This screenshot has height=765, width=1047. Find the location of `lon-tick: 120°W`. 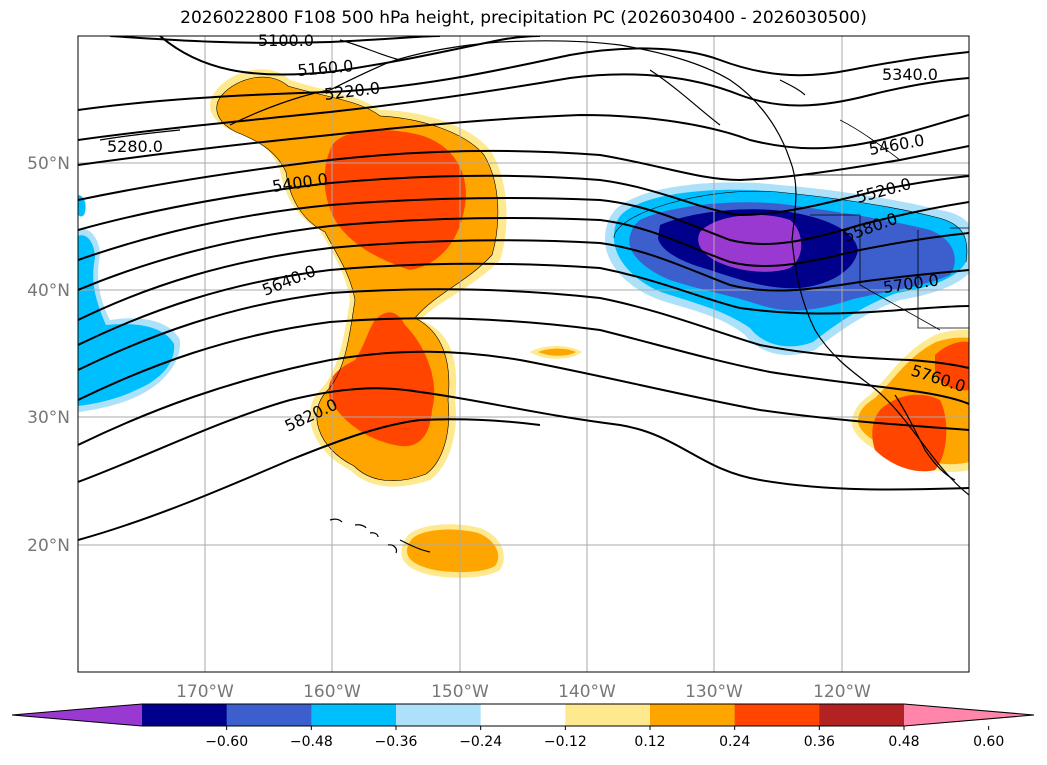

lon-tick: 120°W is located at coordinates (842, 692).